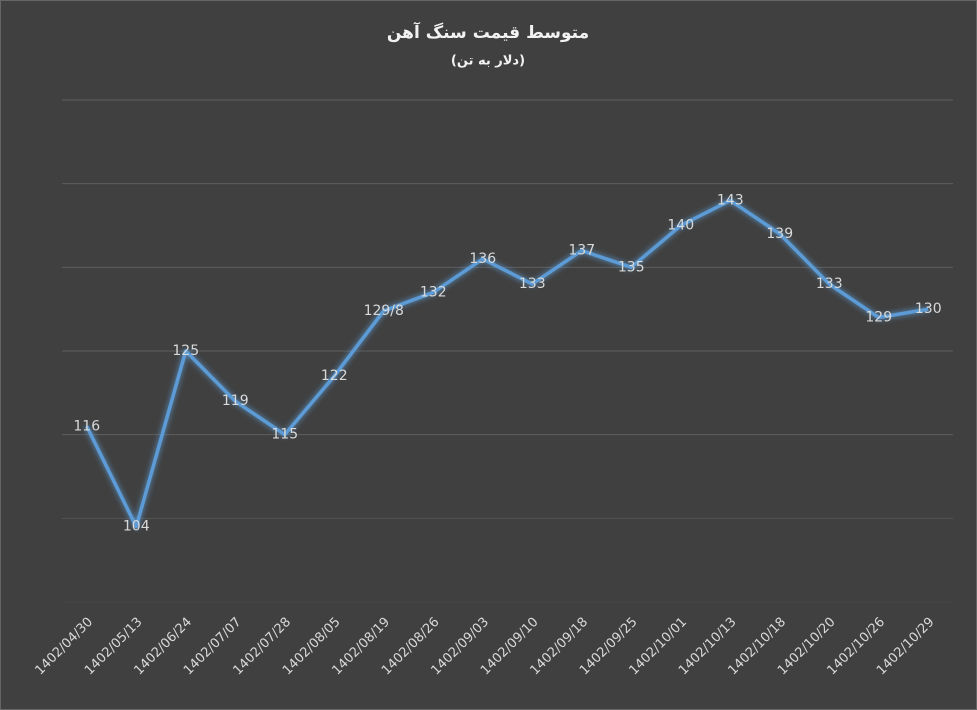 The width and height of the screenshot is (977, 710). Describe the element at coordinates (334, 376) in the screenshot. I see `data-label: 122` at that location.